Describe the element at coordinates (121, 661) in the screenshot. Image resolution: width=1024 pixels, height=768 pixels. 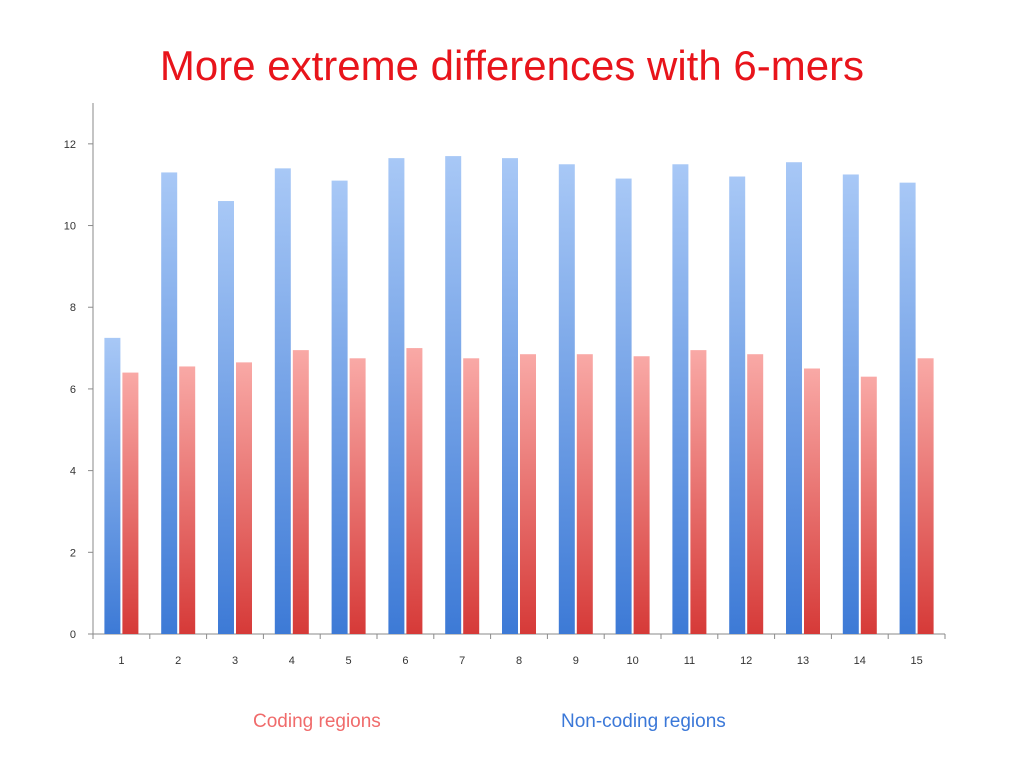
I see `x-tick-label: 1` at that location.